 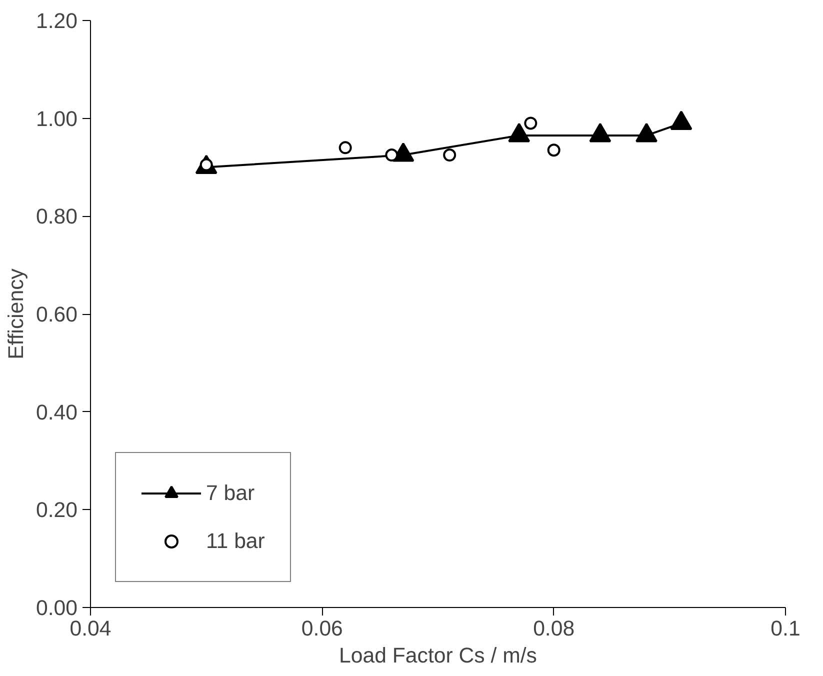 What do you see at coordinates (235, 541) in the screenshot?
I see `legend-label: 11 bar` at bounding box center [235, 541].